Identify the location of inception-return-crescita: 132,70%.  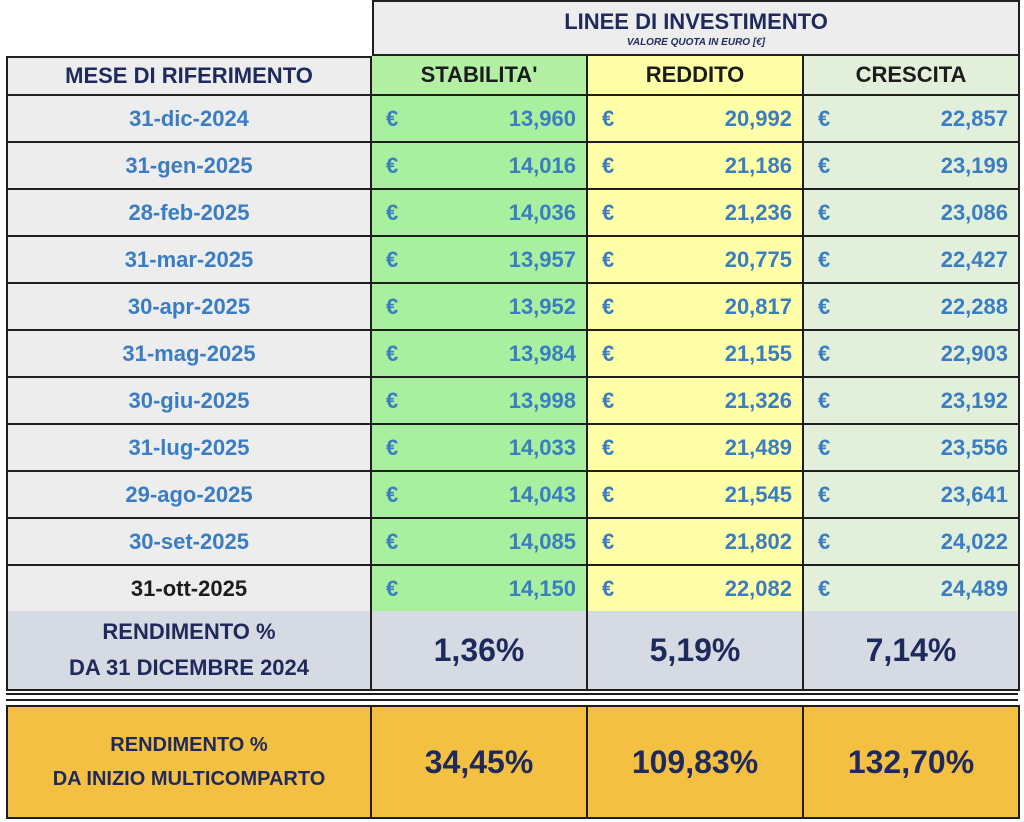
(912, 762).